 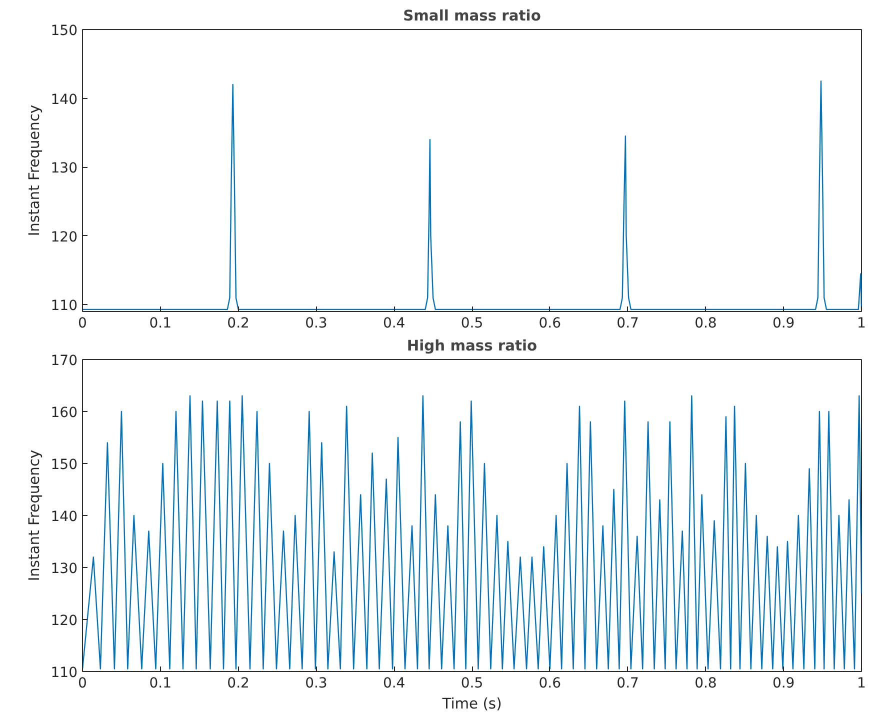 I want to click on chart-title: High mass ratio, so click(x=472, y=346).